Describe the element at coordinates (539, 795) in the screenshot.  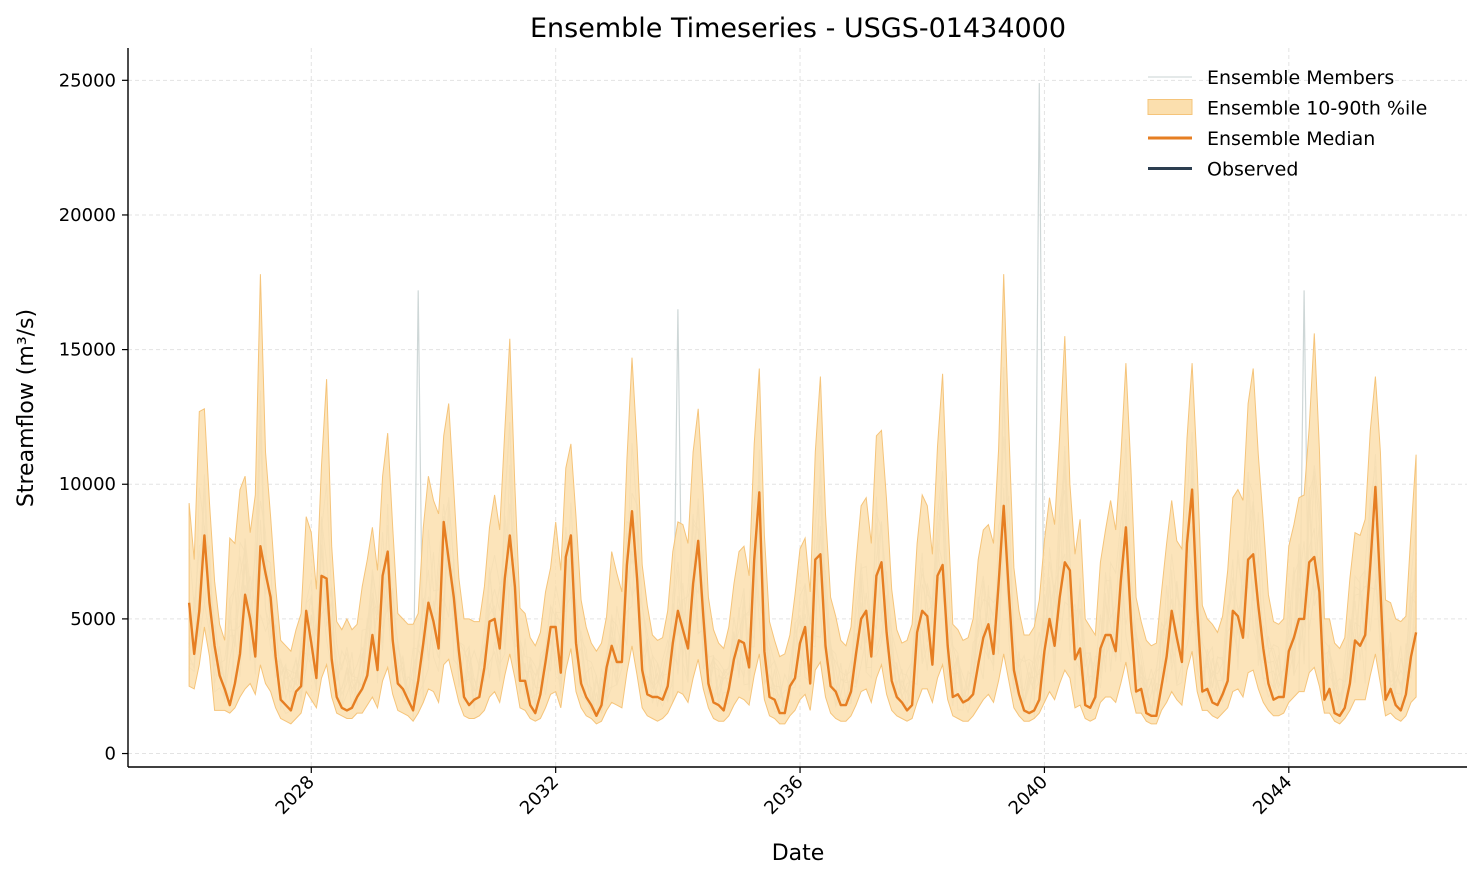
I see `x-tick-label: 2032` at that location.